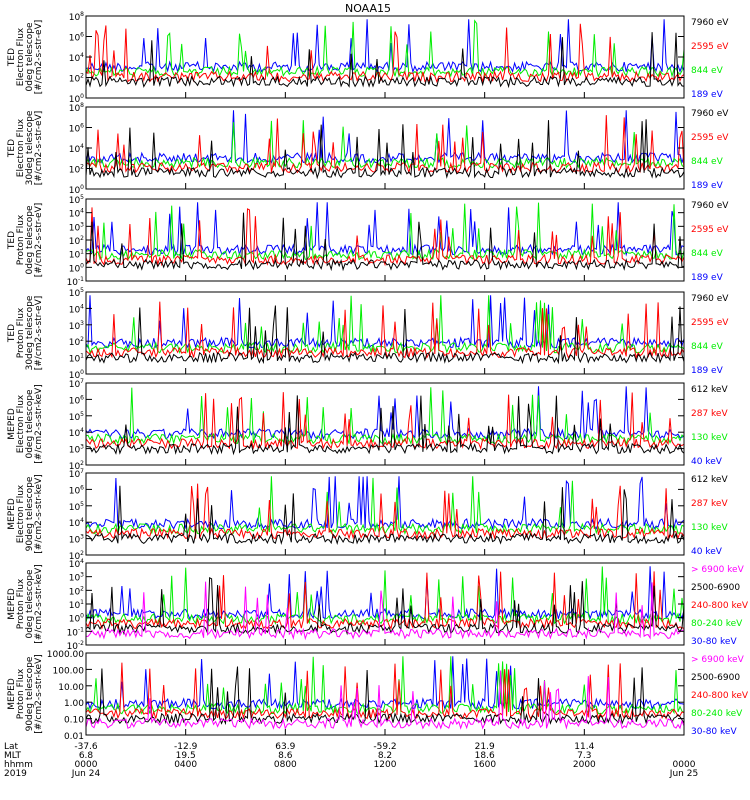 This screenshot has height=800, width=750. I want to click on x-tick-label: 63.9, so click(285, 747).